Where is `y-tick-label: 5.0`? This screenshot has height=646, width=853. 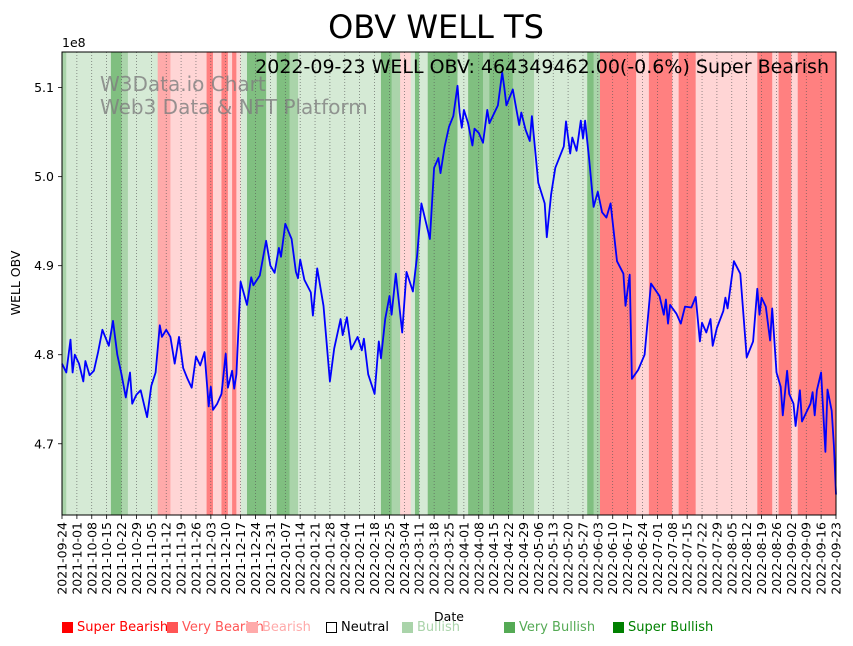 y-tick-label: 5.0 is located at coordinates (44, 176).